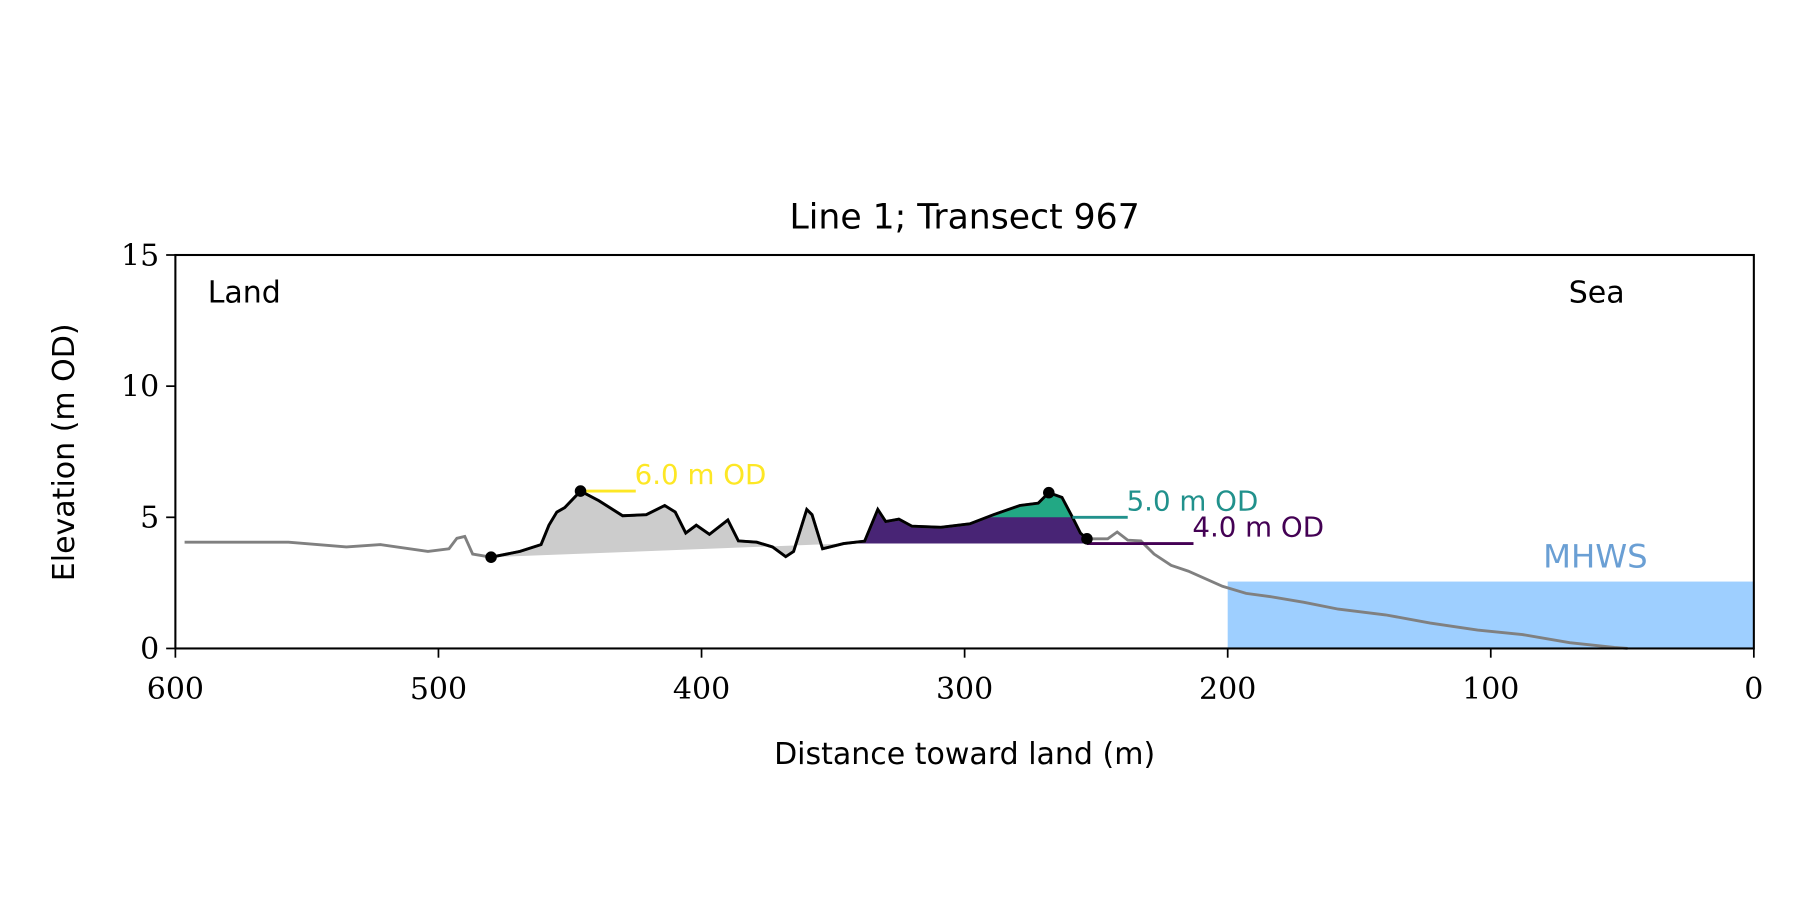  I want to click on y-tick-label: 5, so click(149, 518).